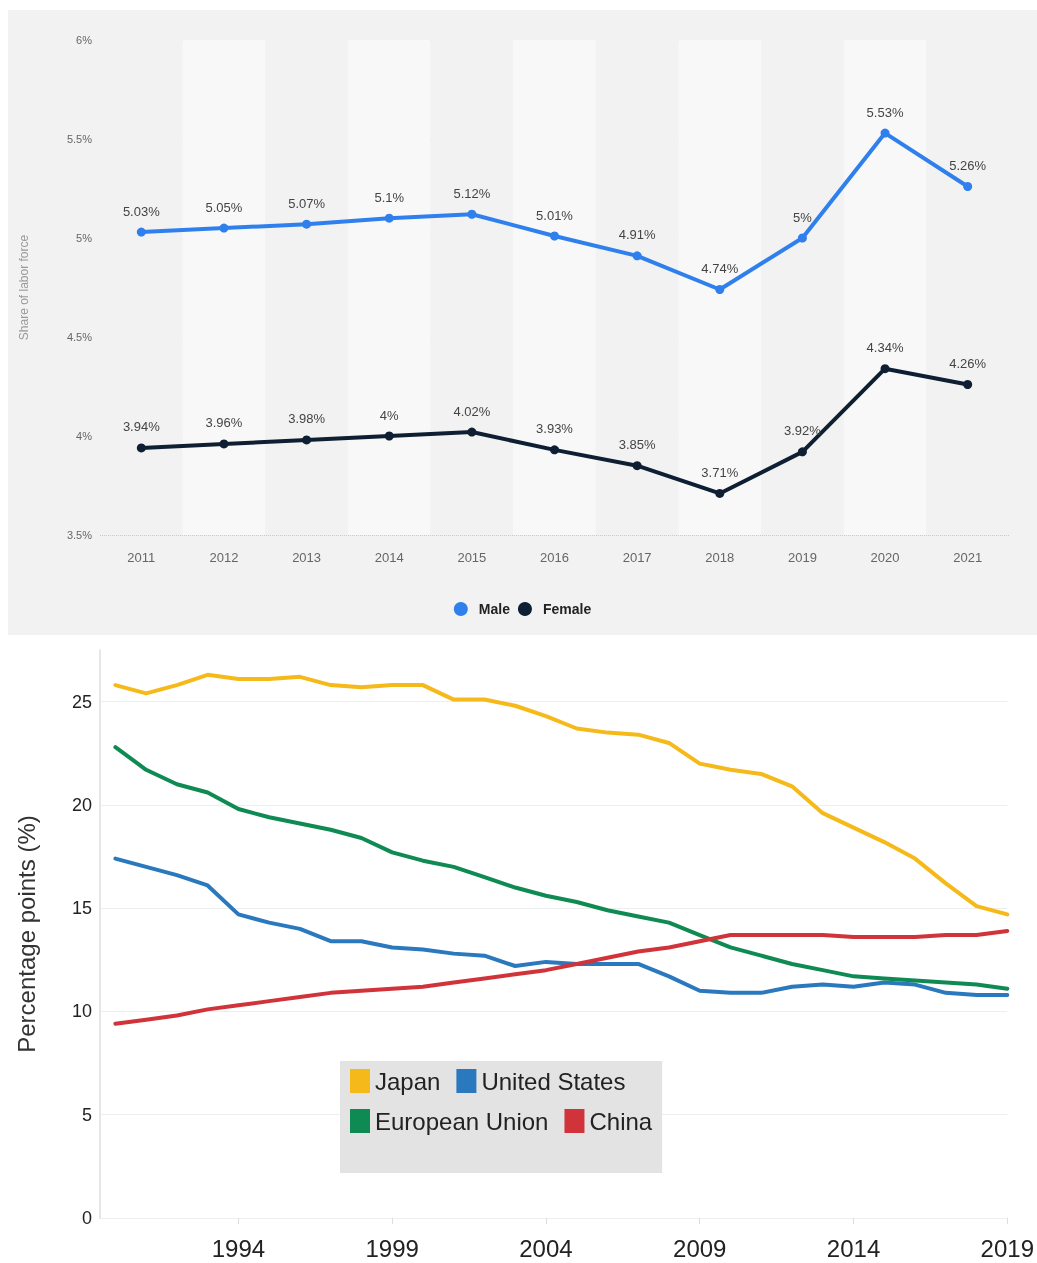  Describe the element at coordinates (637, 235) in the screenshot. I see `data-label: 4.91%` at that location.